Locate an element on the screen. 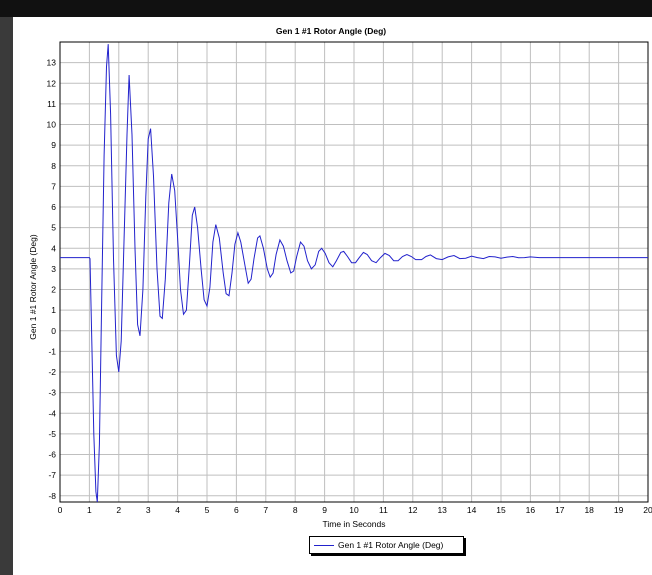 The height and width of the screenshot is (575, 652). legend: Gen 1 #1 Rotor Angle (Deg) is located at coordinates (386, 545).